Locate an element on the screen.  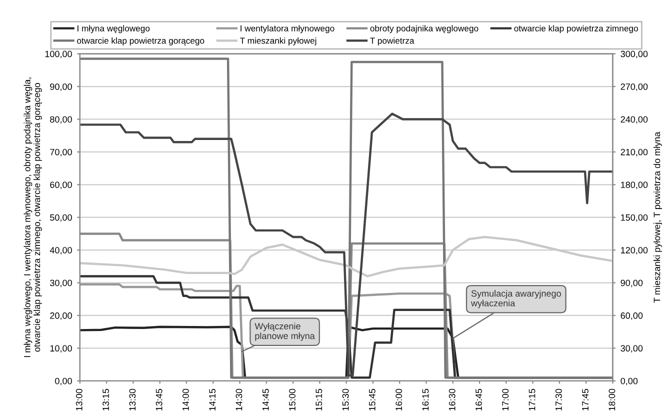
x-tick-label: 17:45 is located at coordinates (585, 399).